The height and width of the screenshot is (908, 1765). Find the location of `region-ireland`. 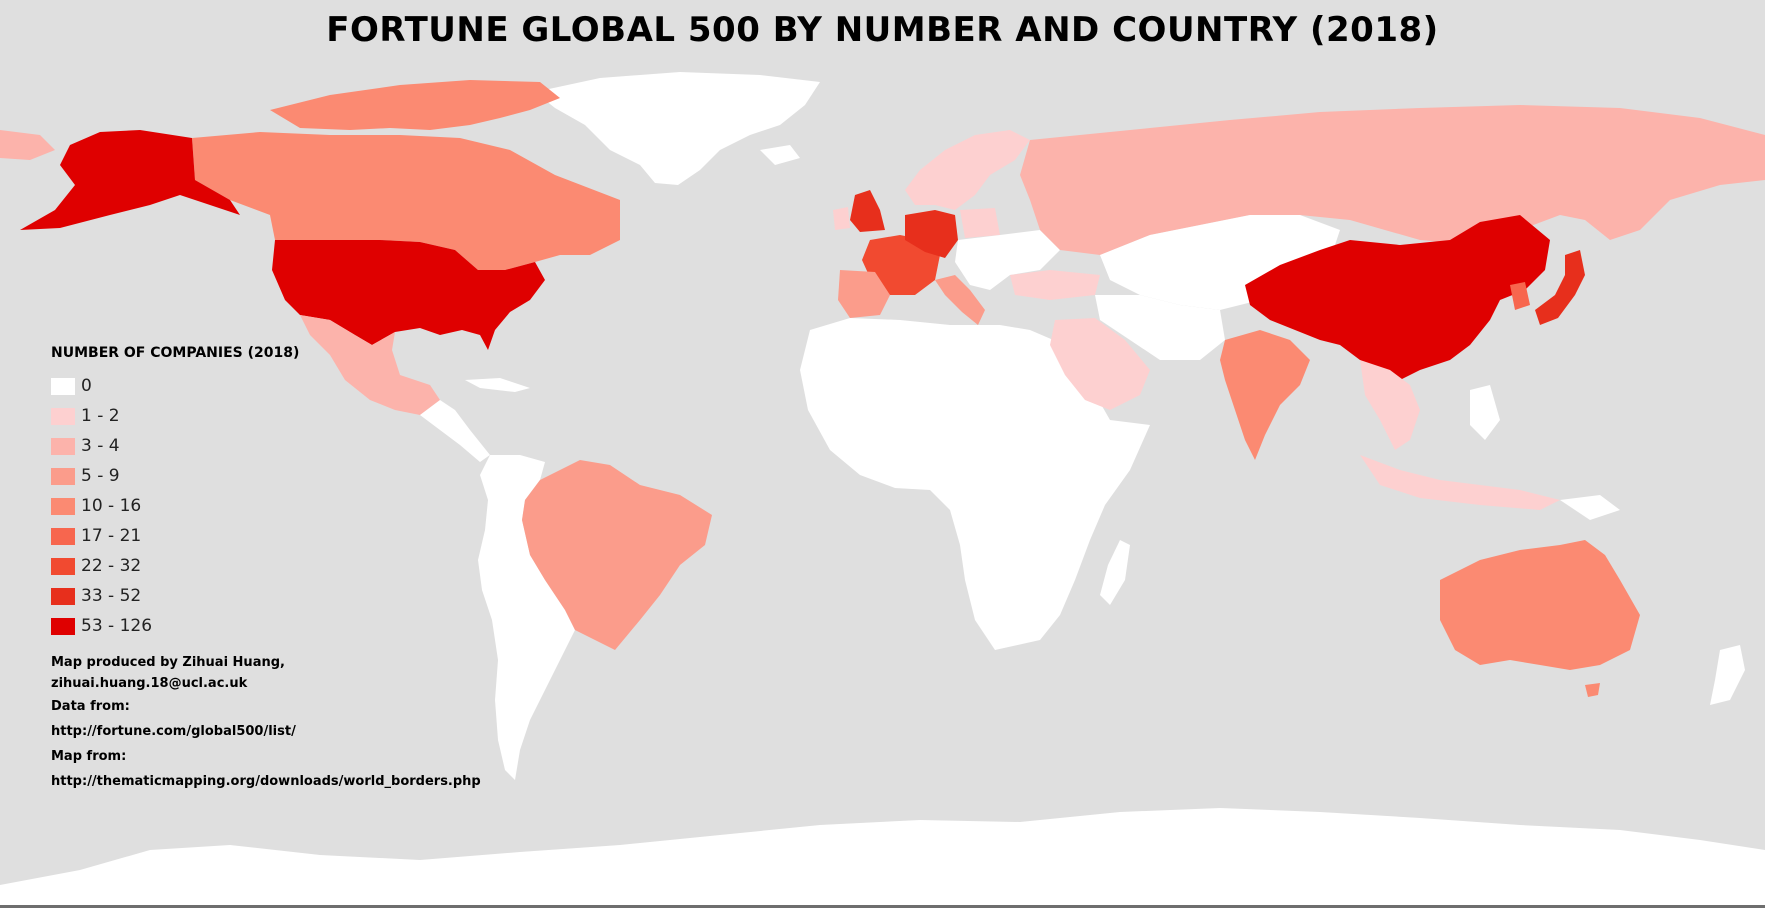

region-ireland is located at coordinates (841, 218).